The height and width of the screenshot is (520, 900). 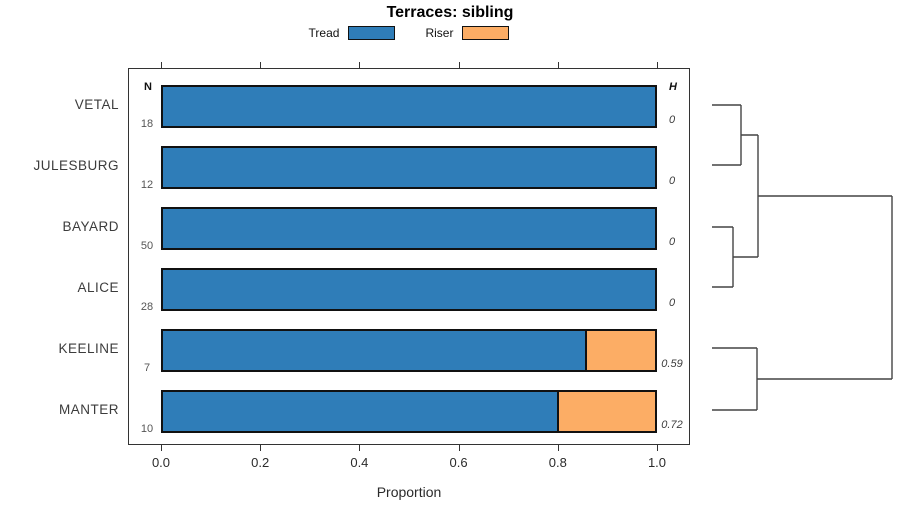 I want to click on n-value: 12, so click(x=147, y=185).